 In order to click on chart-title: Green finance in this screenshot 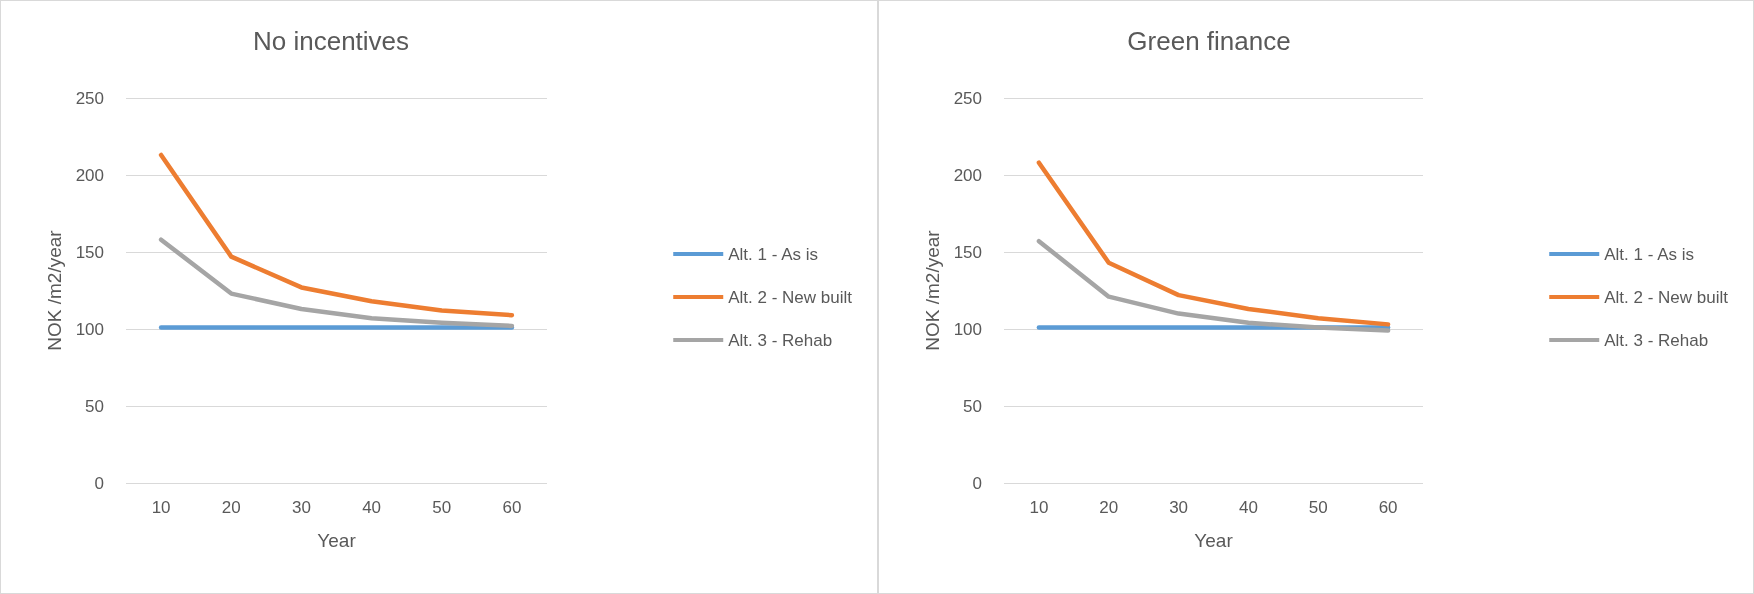, I will do `click(1209, 41)`.